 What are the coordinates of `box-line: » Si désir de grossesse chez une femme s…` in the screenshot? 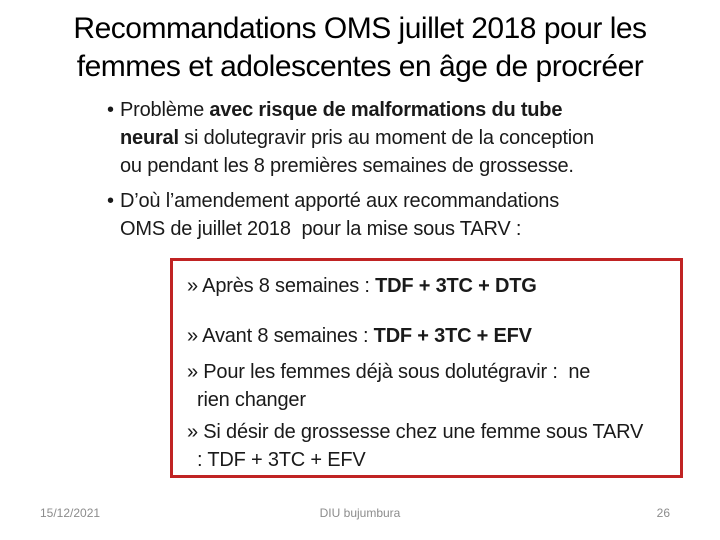 It's located at (433, 432).